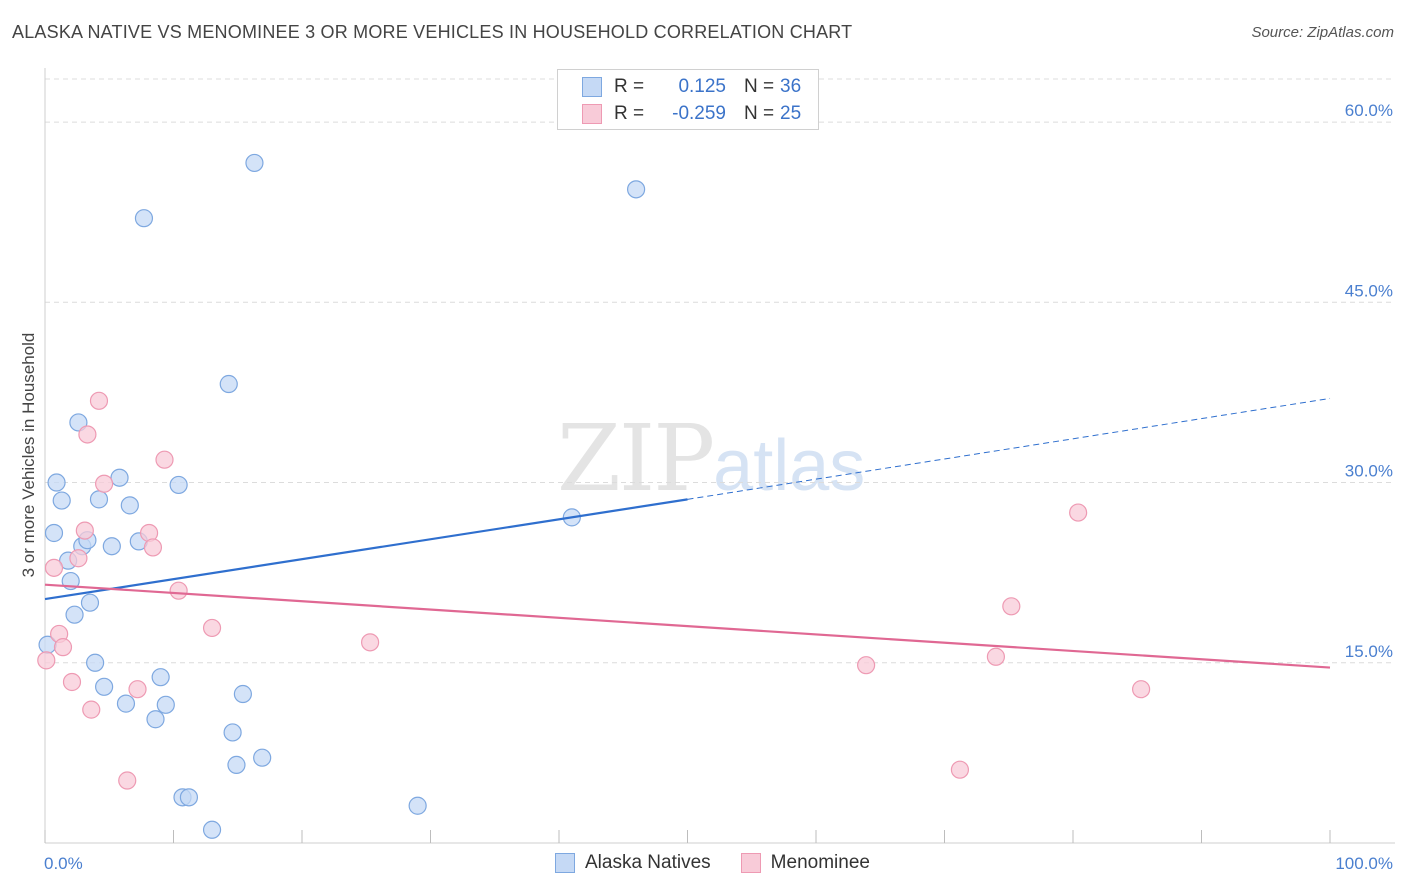  What do you see at coordinates (699, 113) in the screenshot?
I see `legend-r-value: -0.259` at bounding box center [699, 113].